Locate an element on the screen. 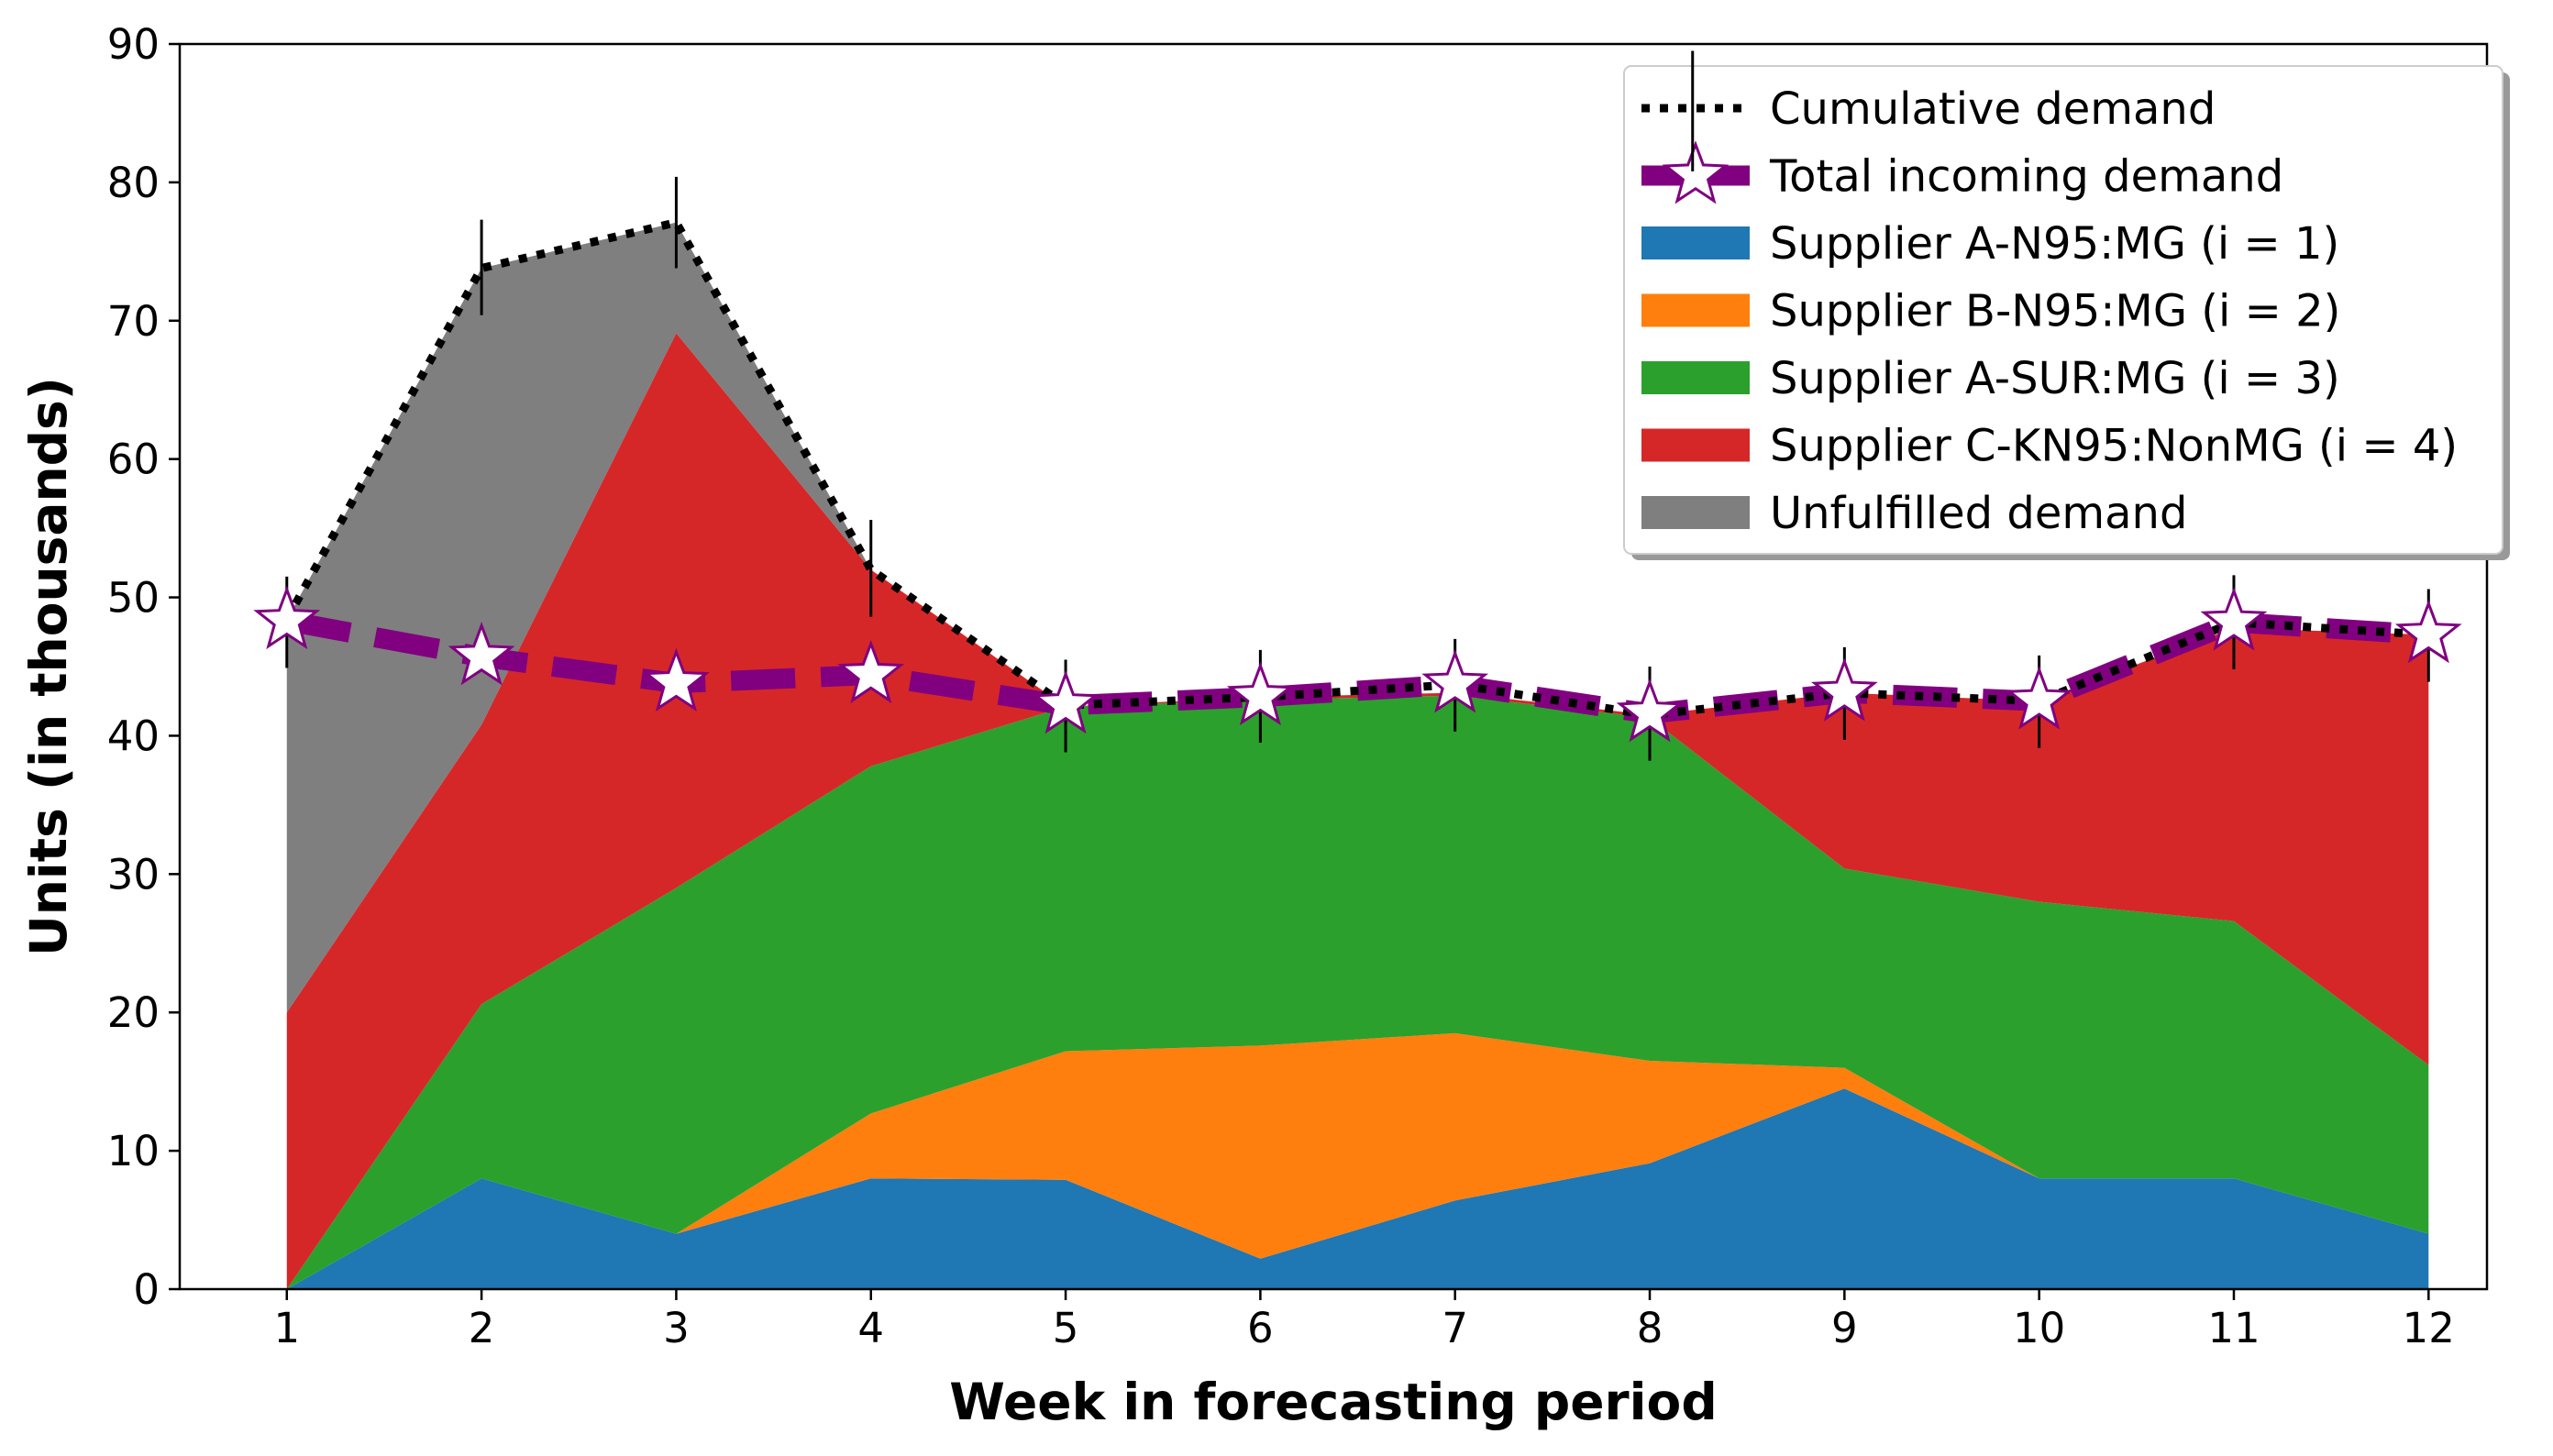 The image size is (2553, 1456). star-markers is located at coordinates (1357, 664).